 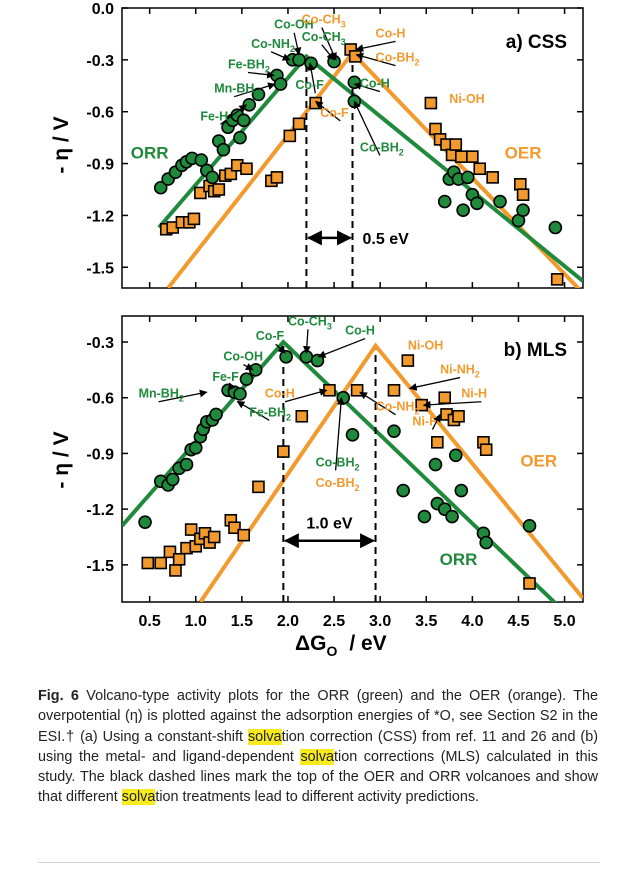 I want to click on panel-b-annotation-text: Co-OH, so click(x=243, y=357).